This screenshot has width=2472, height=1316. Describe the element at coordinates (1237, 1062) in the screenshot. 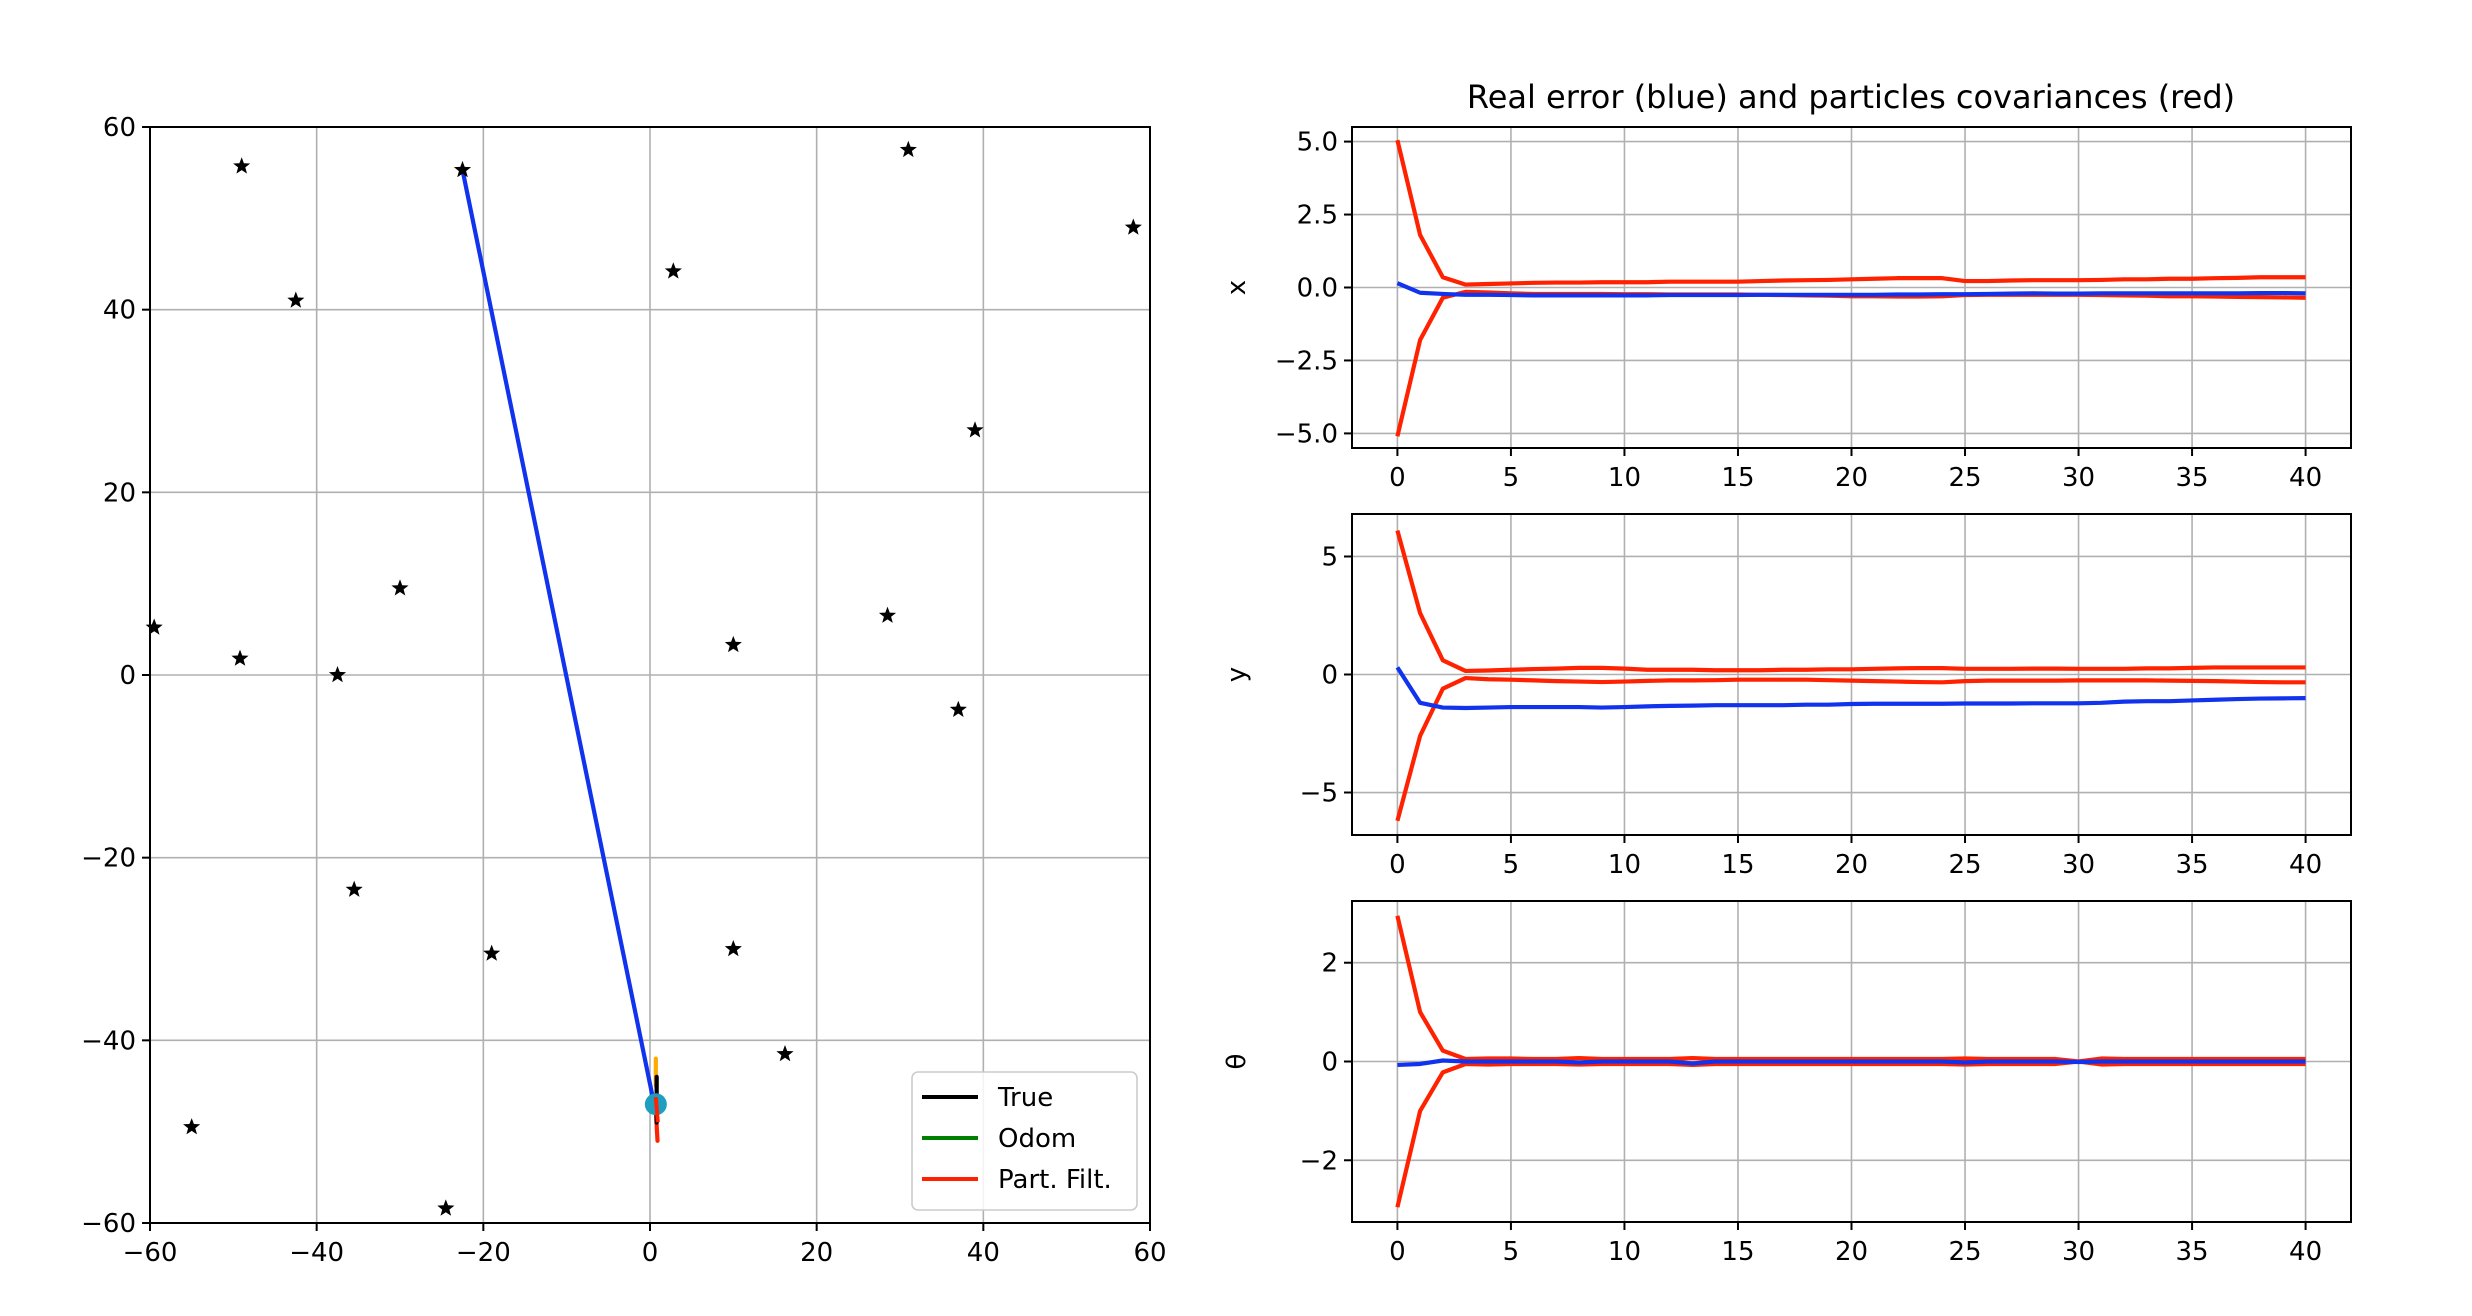

I see `y-axis-label: θ` at that location.